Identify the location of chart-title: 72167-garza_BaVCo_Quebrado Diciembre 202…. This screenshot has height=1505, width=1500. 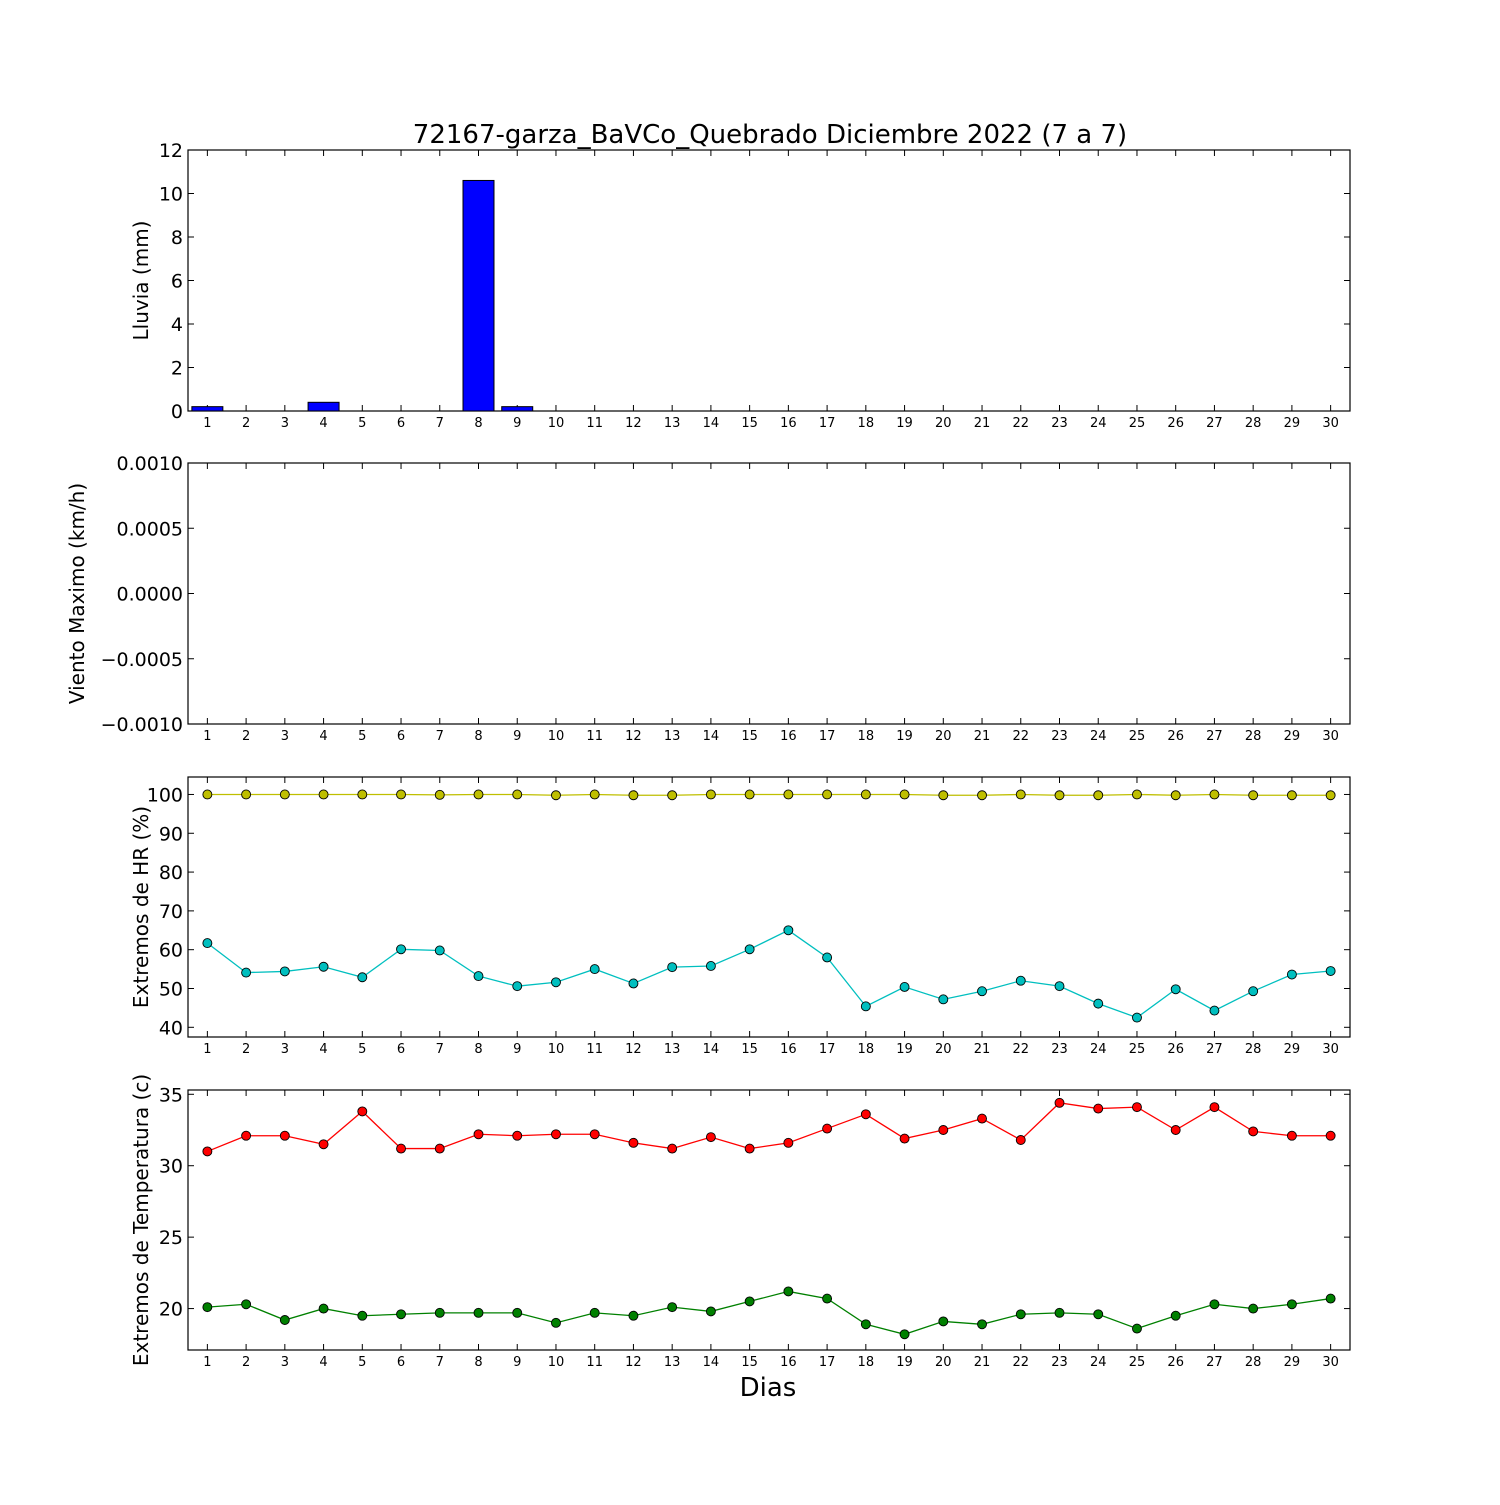
(770, 135).